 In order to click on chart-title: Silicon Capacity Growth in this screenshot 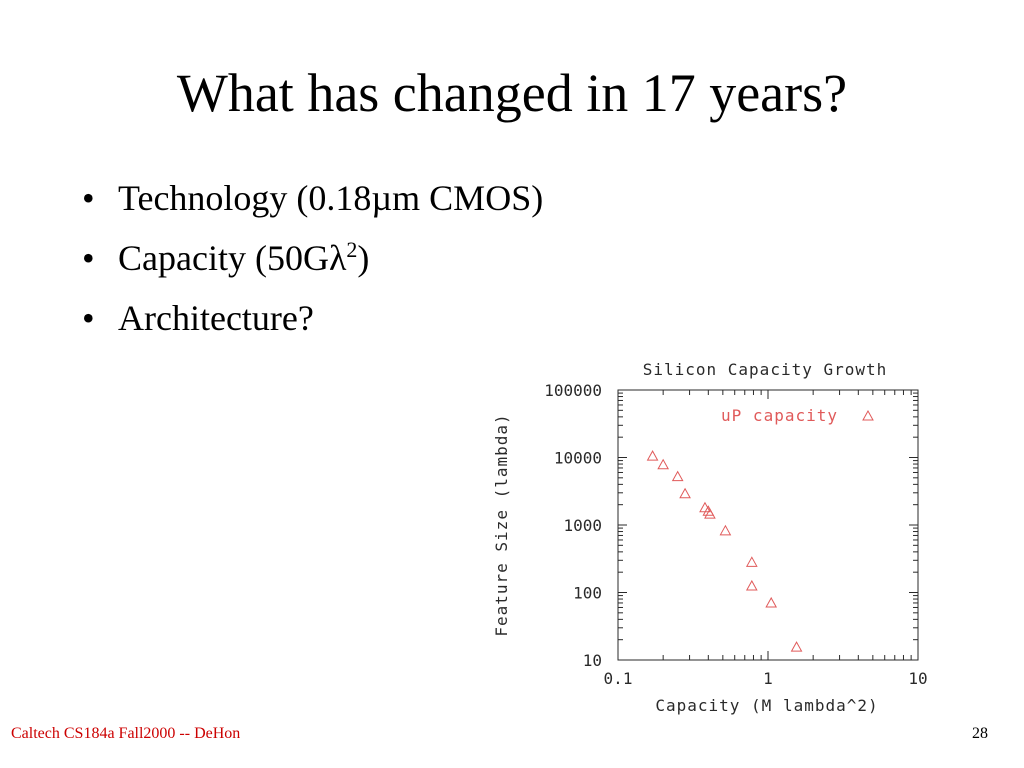, I will do `click(765, 369)`.